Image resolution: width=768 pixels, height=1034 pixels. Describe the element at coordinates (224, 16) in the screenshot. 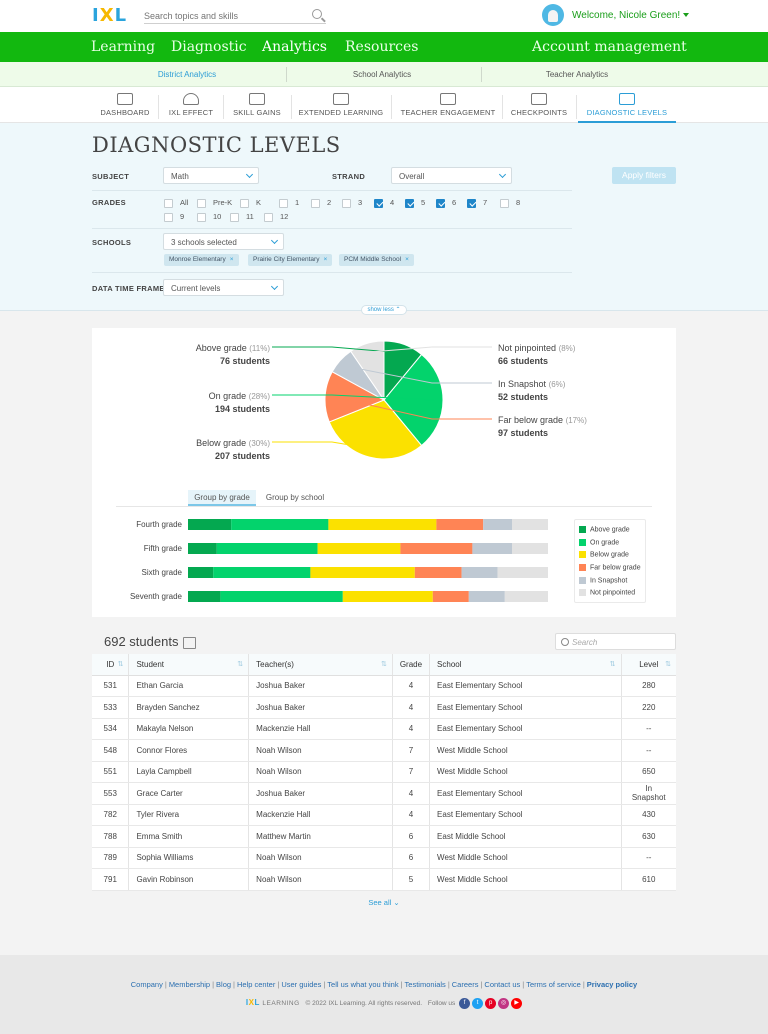

I see `topic-search-input` at that location.